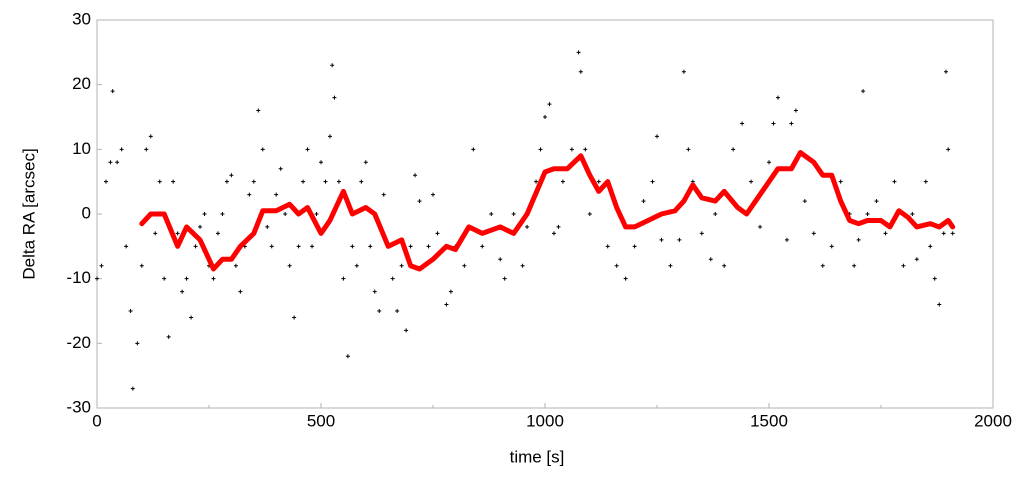 The image size is (1034, 488). Describe the element at coordinates (537, 456) in the screenshot. I see `x-axis-label: time [s]` at that location.